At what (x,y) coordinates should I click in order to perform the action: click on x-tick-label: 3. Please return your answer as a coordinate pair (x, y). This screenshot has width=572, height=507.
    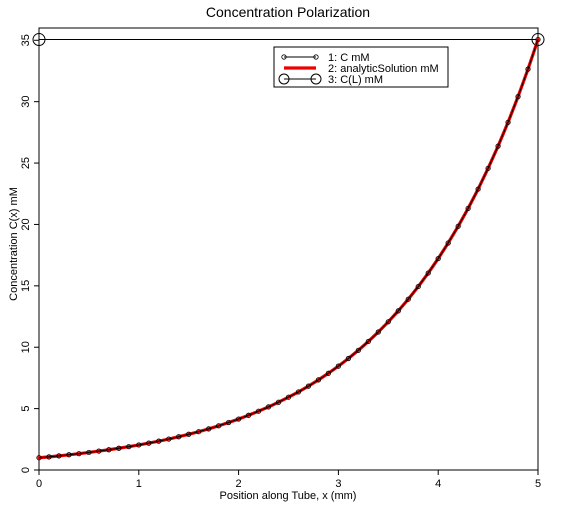
    Looking at the image, I should click on (338, 484).